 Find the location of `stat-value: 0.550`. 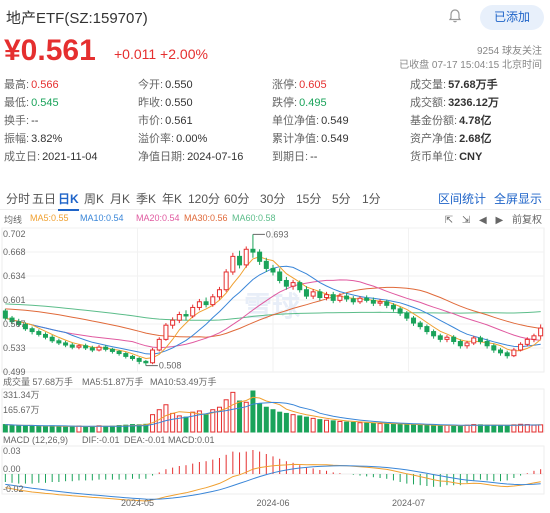

stat-value: 0.550 is located at coordinates (179, 85).